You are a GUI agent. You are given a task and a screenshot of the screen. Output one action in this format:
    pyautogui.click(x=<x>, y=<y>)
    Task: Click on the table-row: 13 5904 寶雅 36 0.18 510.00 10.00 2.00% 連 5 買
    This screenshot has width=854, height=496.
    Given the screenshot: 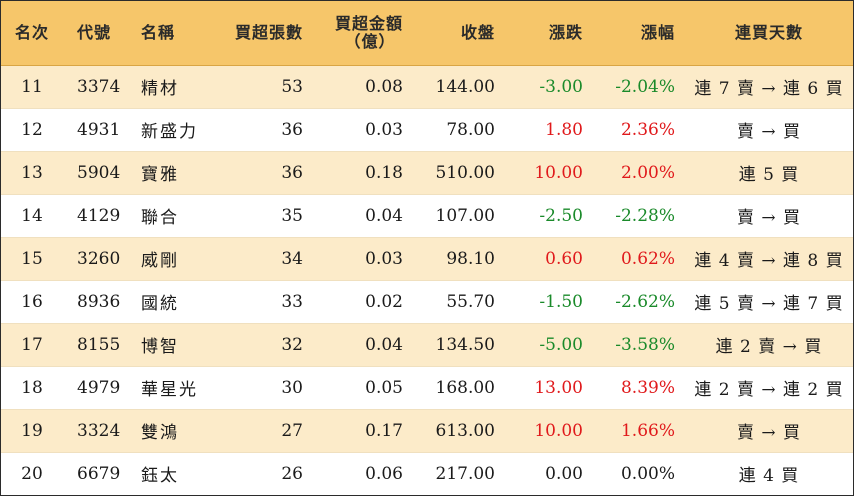 What is the action you would take?
    pyautogui.click(x=427, y=172)
    